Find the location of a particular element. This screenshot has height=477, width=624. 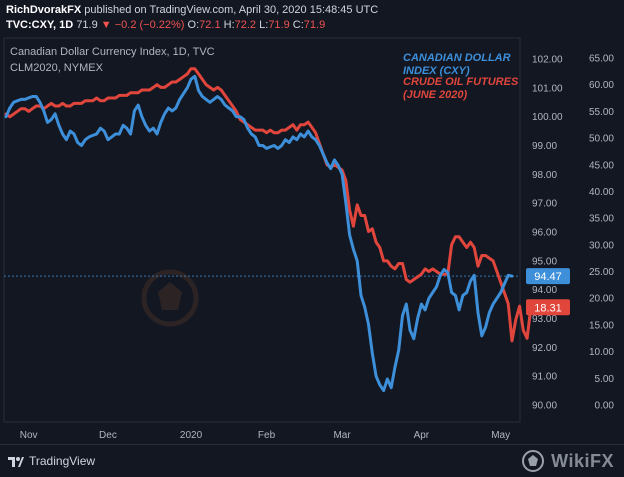

last-label-oil: 18.31 is located at coordinates (548, 308).